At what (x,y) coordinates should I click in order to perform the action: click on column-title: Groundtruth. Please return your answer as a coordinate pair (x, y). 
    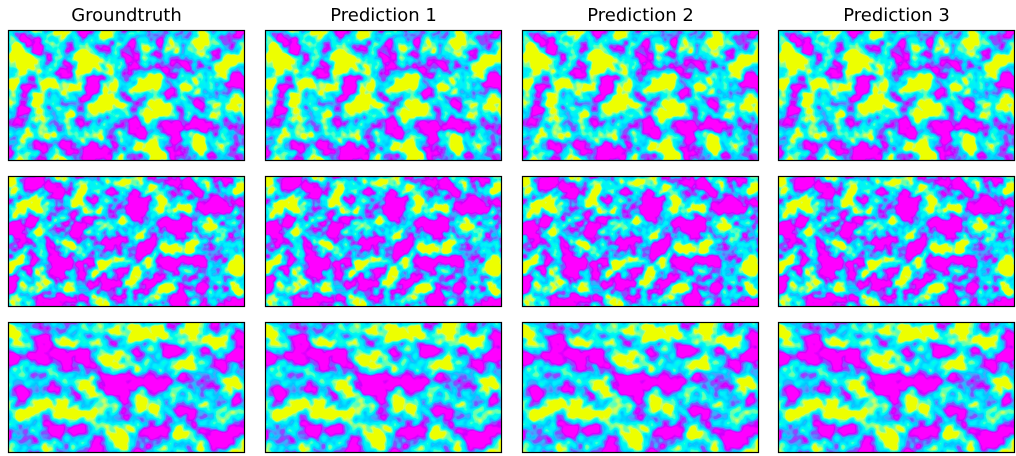
    Looking at the image, I should click on (126, 15).